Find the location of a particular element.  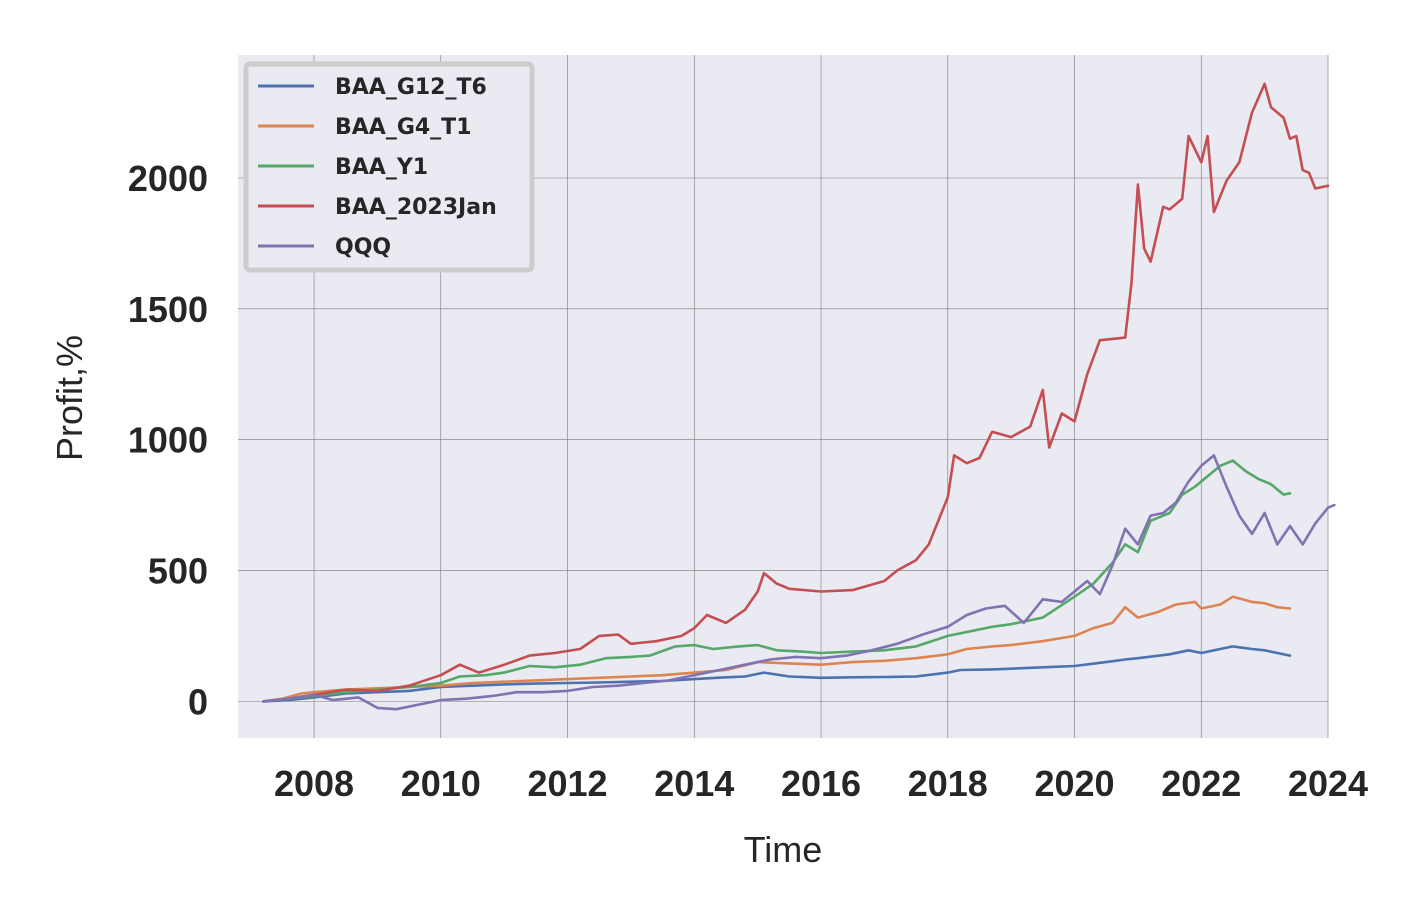

y-tick-label: 1500 is located at coordinates (168, 309).